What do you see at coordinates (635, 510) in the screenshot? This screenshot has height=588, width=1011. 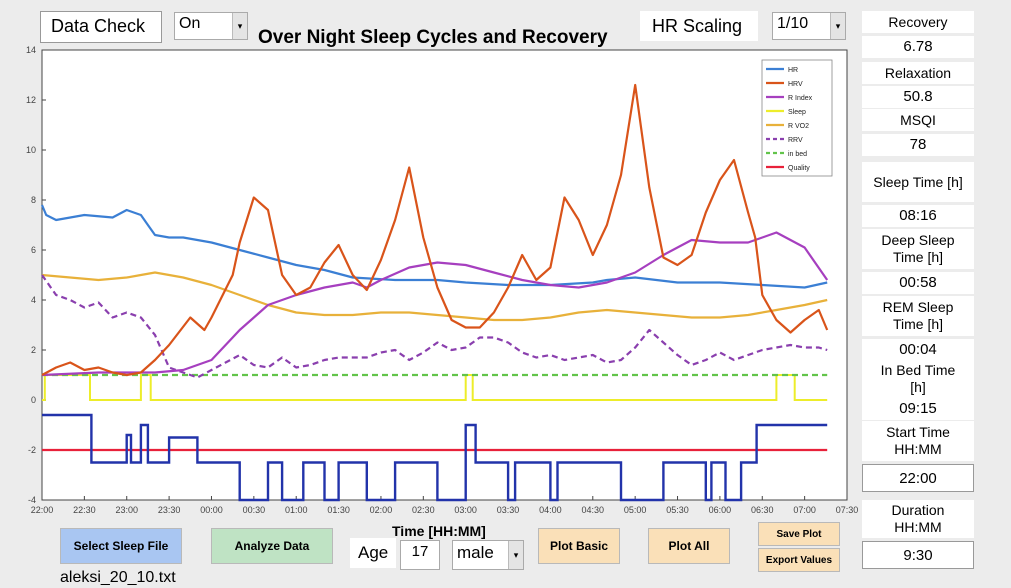 I see `x-tick-label: 05:00` at bounding box center [635, 510].